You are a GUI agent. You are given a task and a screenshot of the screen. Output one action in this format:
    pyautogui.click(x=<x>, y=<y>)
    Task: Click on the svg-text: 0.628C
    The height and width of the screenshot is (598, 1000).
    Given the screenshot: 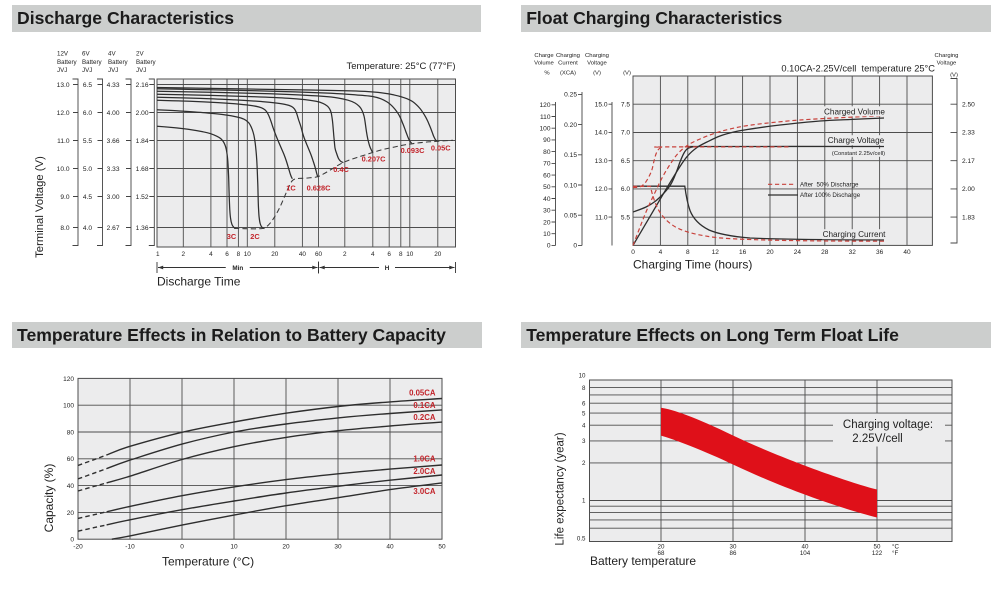 What is the action you would take?
    pyautogui.click(x=319, y=188)
    